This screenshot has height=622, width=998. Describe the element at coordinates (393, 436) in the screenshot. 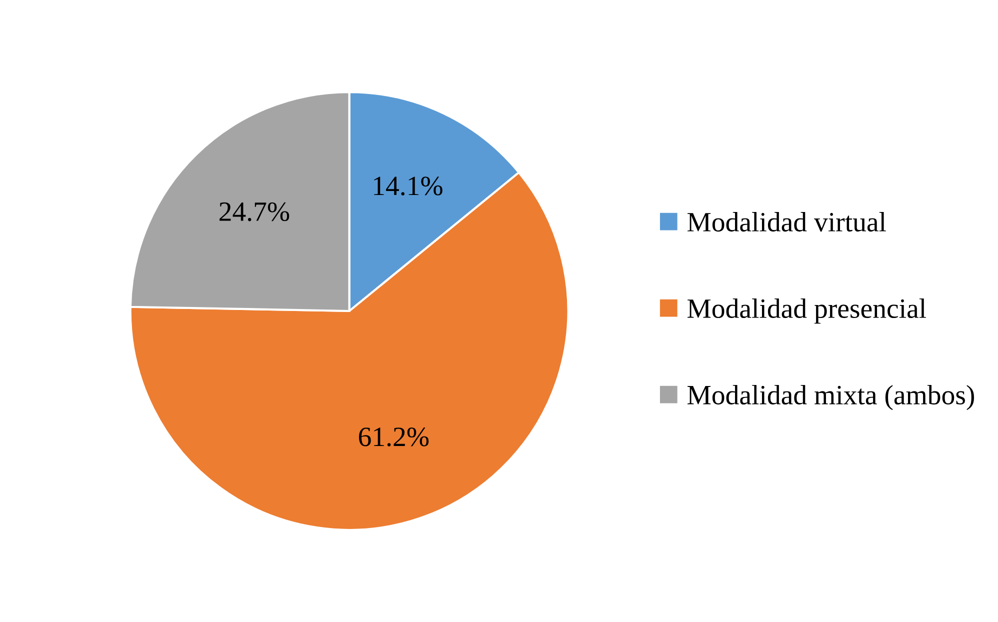

I see `data-label: 61.2%` at that location.